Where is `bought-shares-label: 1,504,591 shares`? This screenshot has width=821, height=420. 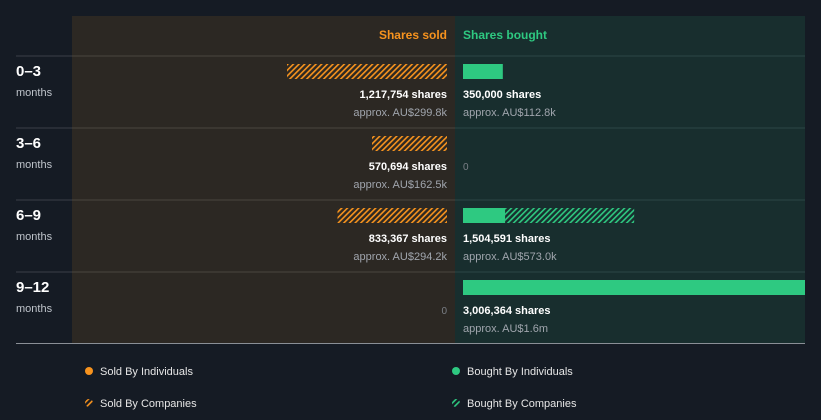 bought-shares-label: 1,504,591 shares is located at coordinates (506, 239).